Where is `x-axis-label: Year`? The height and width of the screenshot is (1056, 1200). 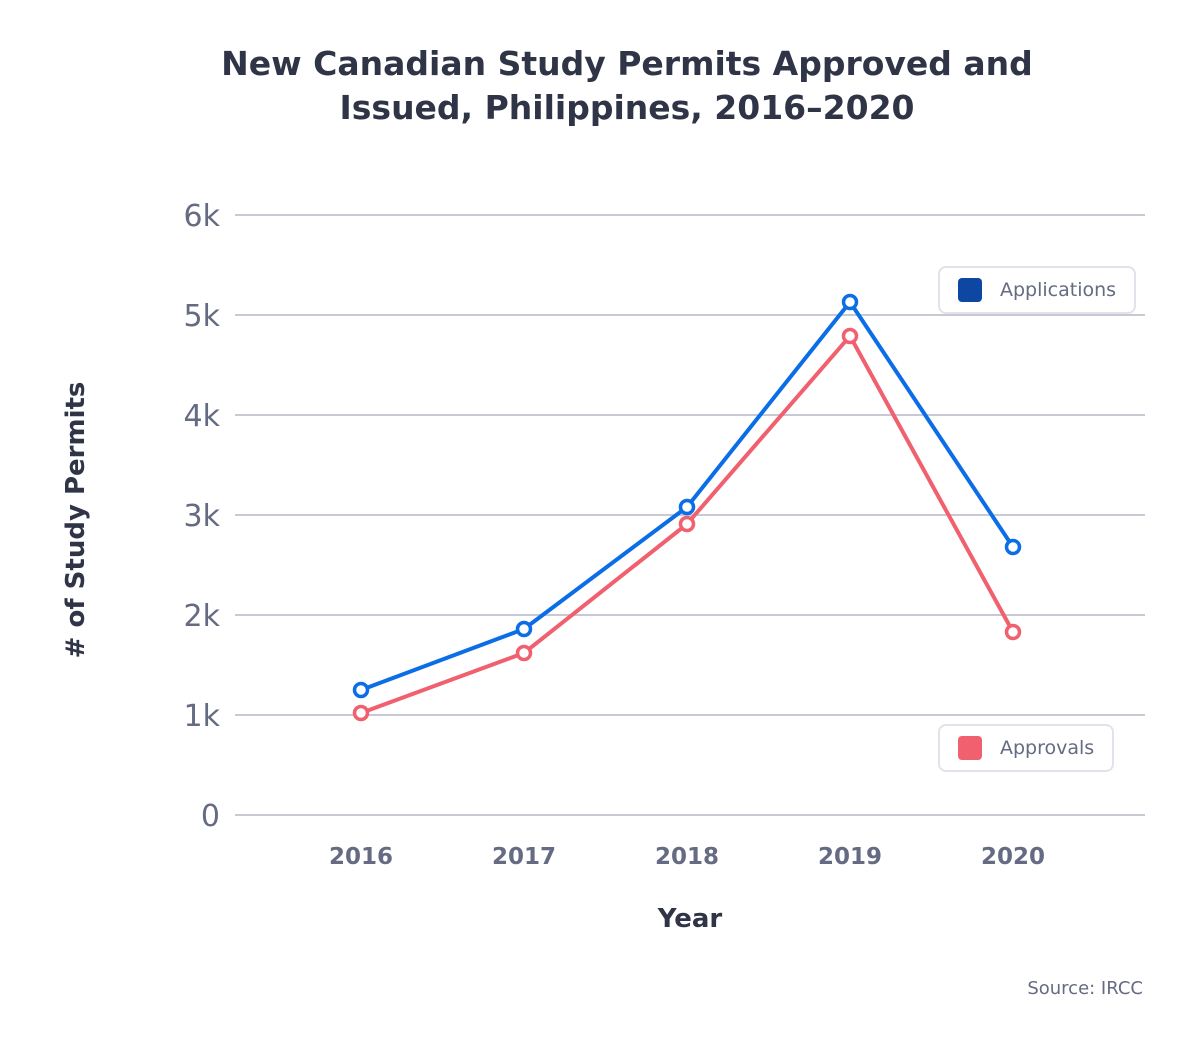
x-axis-label: Year is located at coordinates (690, 919).